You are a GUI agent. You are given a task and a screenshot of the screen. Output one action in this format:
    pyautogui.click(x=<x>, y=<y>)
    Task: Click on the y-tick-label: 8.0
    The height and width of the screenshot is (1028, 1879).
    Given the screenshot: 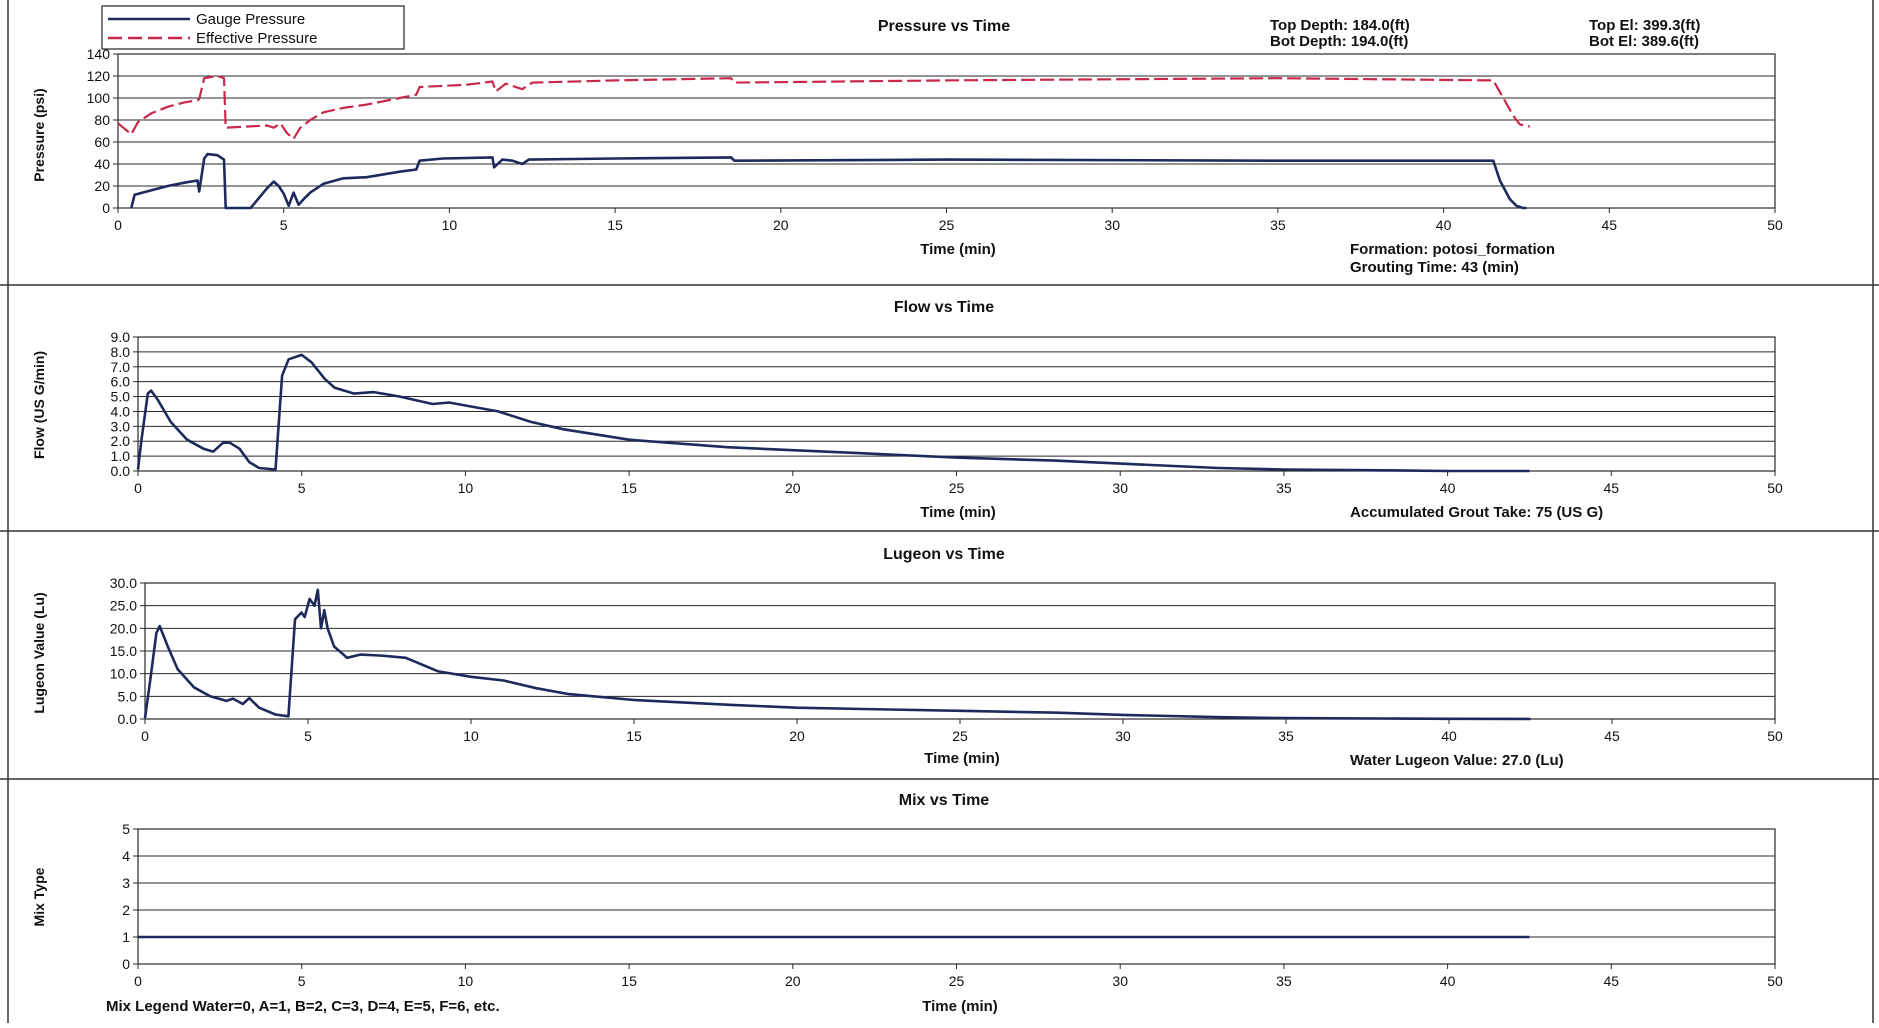 What is the action you would take?
    pyautogui.click(x=121, y=352)
    